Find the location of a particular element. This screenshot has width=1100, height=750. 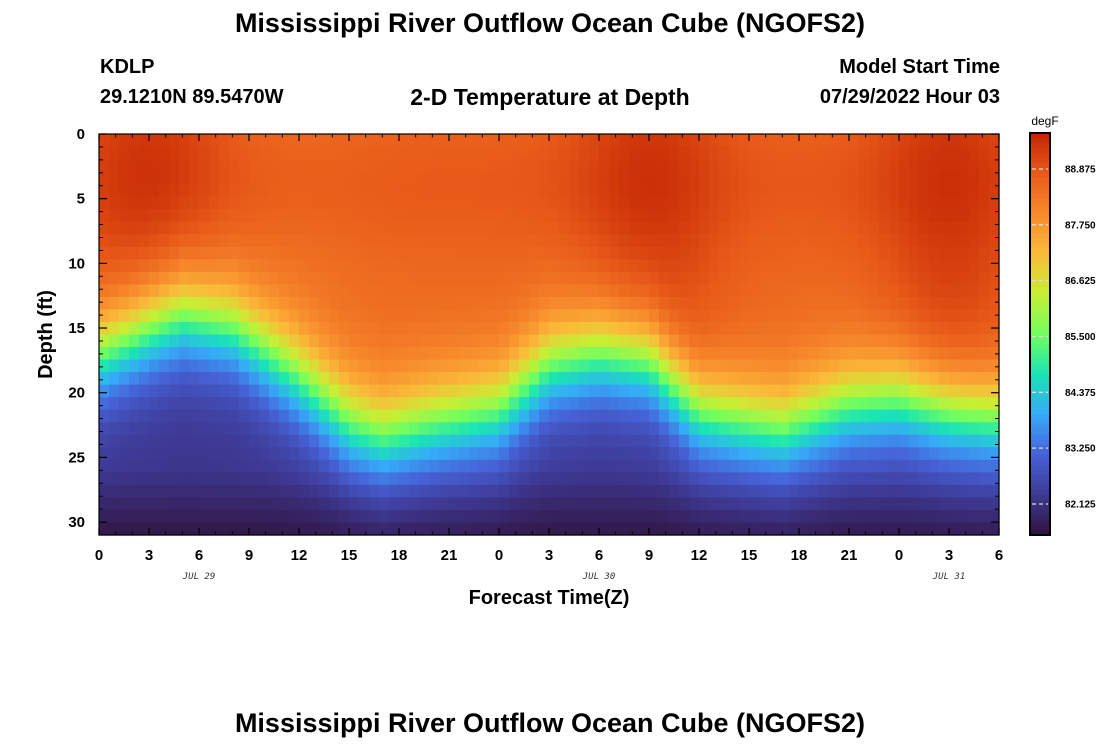

x-tick-label: 21 is located at coordinates (849, 555).